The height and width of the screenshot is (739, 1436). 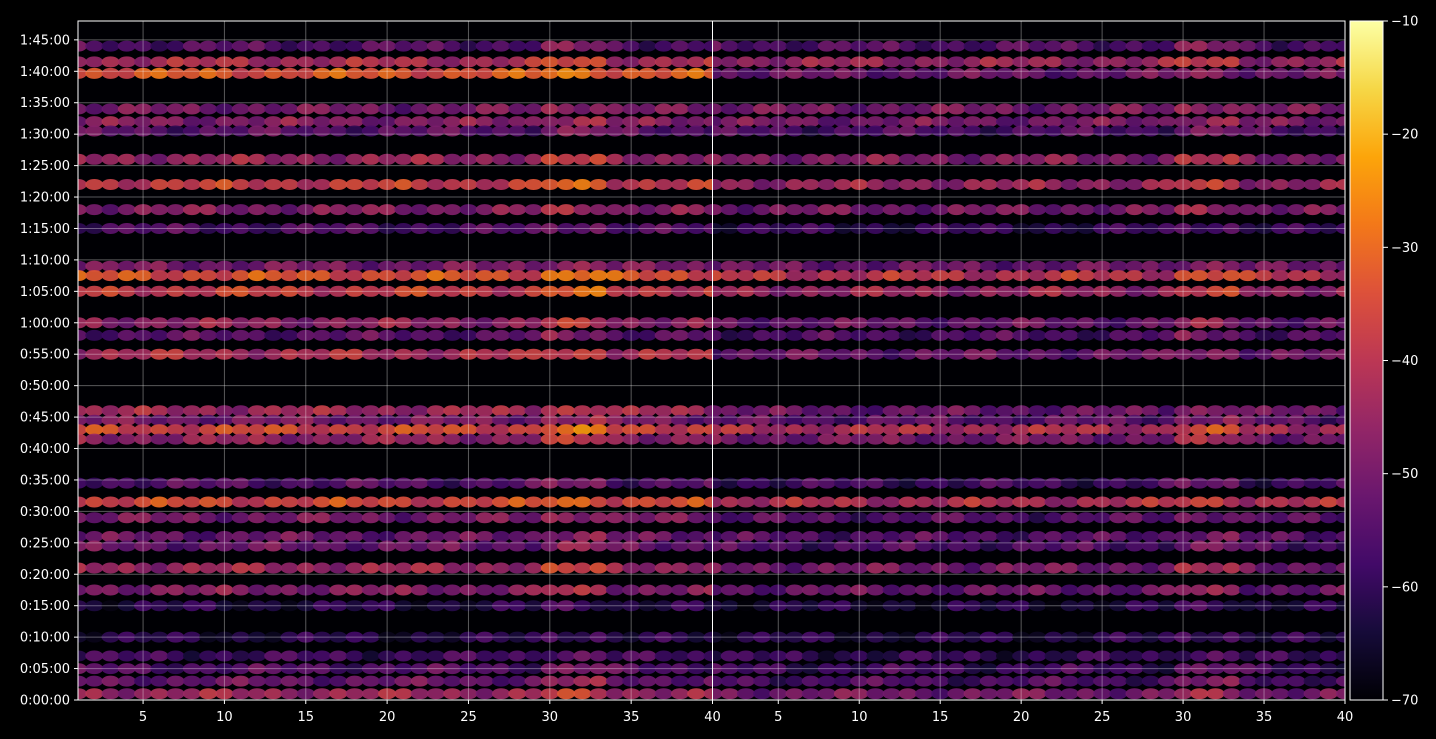 What do you see at coordinates (45, 606) in the screenshot?
I see `y-tick-label: 0:15:00` at bounding box center [45, 606].